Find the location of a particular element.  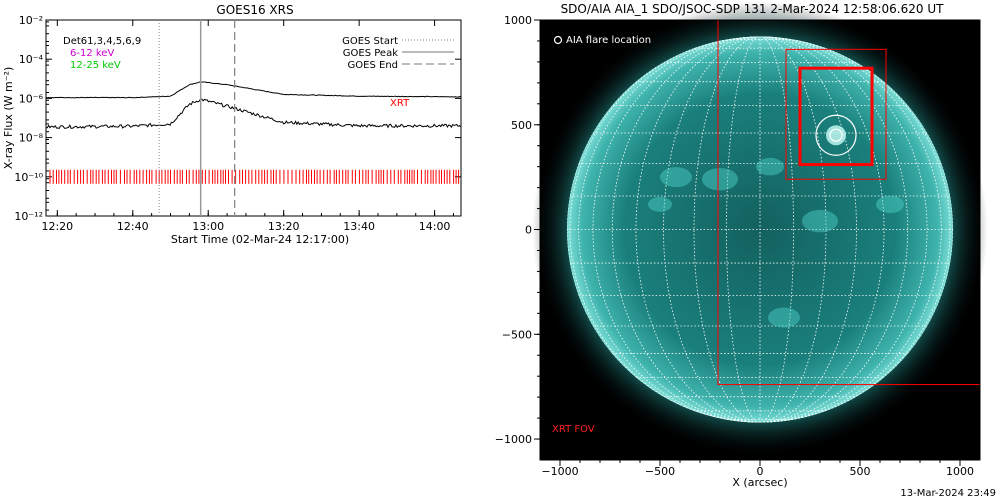

footer-timestamp: 13-Mar-2024 23:49 is located at coordinates (948, 493).